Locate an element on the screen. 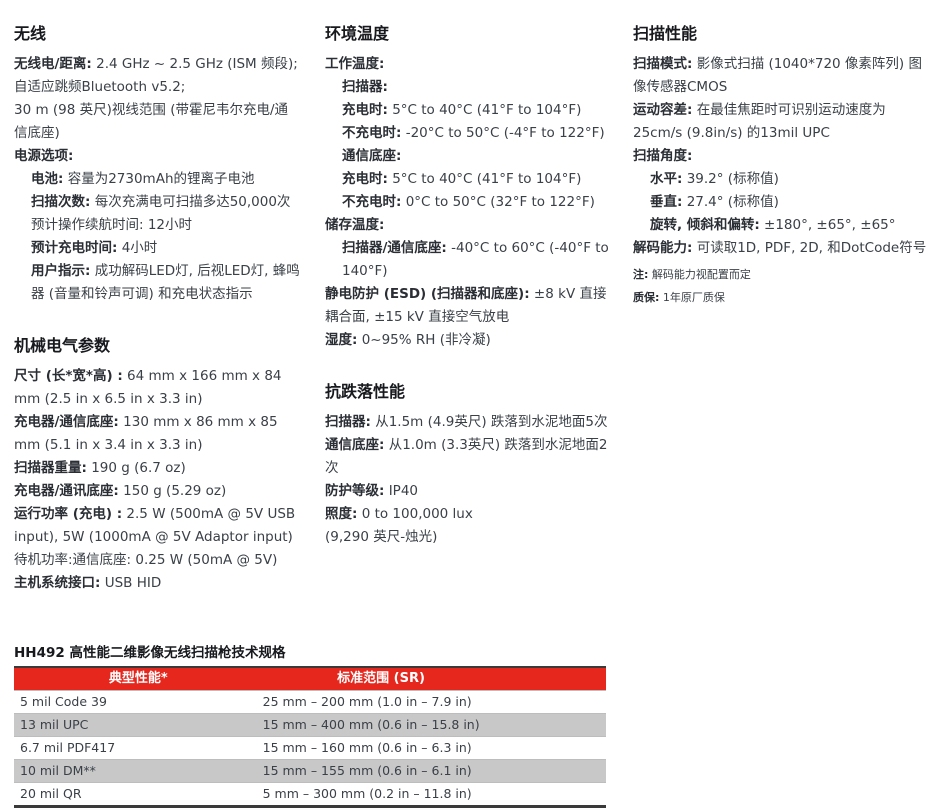 The width and height of the screenshot is (936, 808). spec-item-value: IP40 is located at coordinates (401, 491).